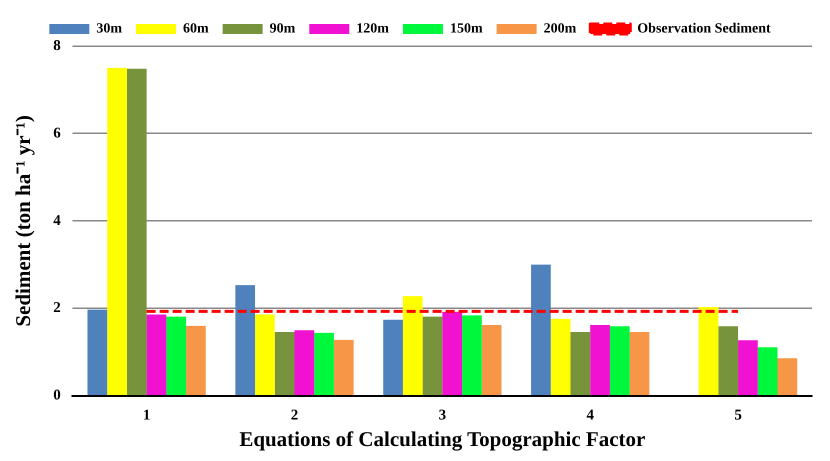 The height and width of the screenshot is (461, 830). I want to click on y-tick-label: 4, so click(57, 220).